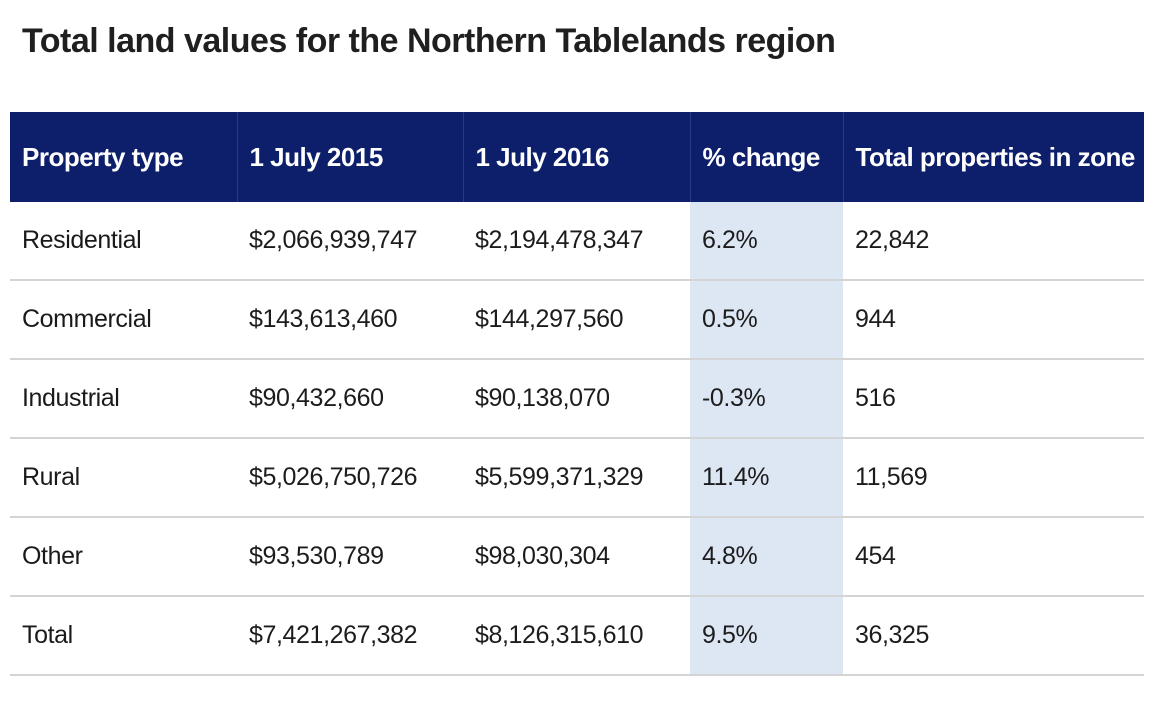 This screenshot has width=1160, height=704. Describe the element at coordinates (993, 557) in the screenshot. I see `cell-total-properties: 454` at that location.